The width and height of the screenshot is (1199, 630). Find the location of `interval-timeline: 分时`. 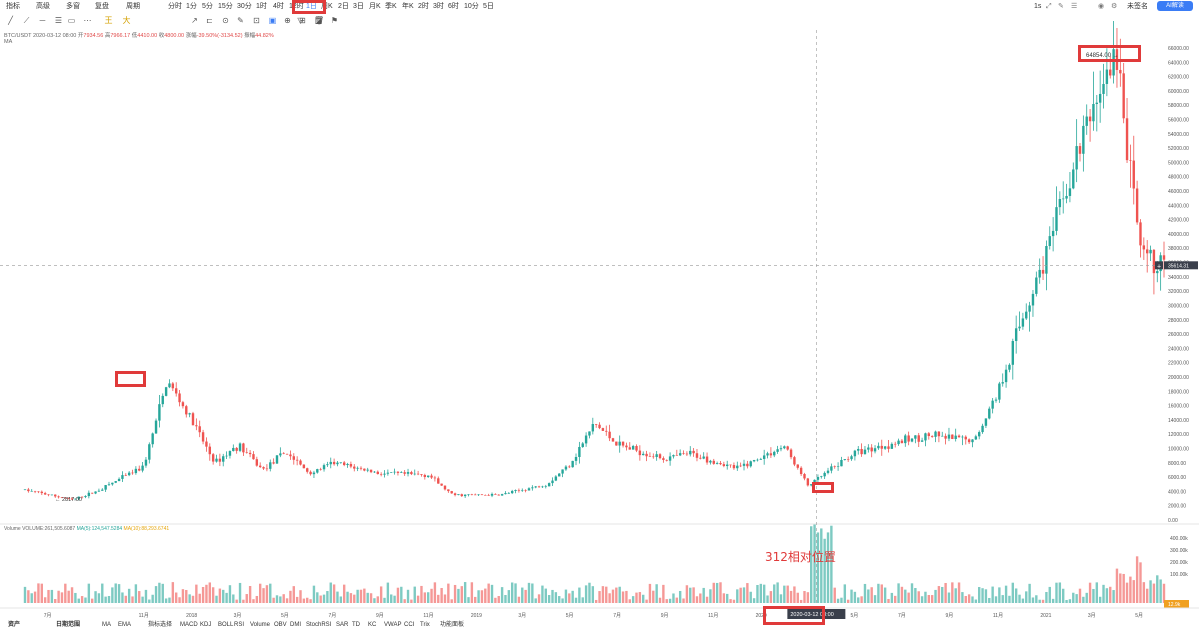

interval-timeline: 分时 is located at coordinates (175, 6).